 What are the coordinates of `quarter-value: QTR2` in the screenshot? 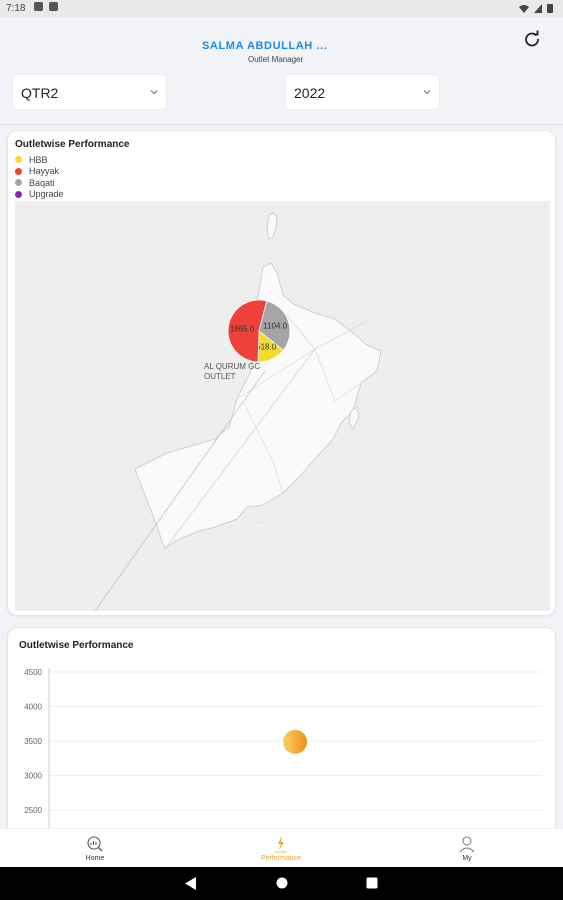 It's located at (40, 93).